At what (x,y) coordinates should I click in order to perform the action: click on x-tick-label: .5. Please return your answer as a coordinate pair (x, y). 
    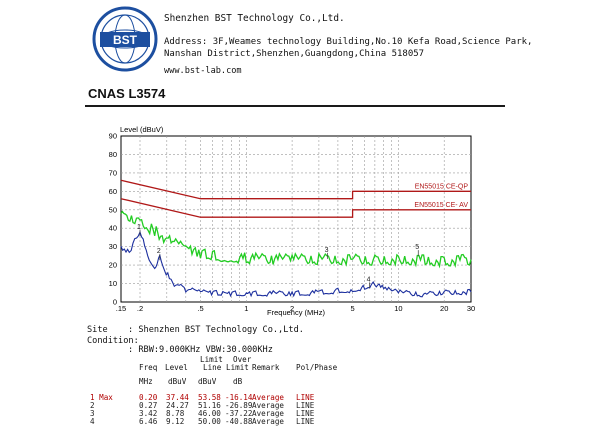
    Looking at the image, I should click on (200, 308).